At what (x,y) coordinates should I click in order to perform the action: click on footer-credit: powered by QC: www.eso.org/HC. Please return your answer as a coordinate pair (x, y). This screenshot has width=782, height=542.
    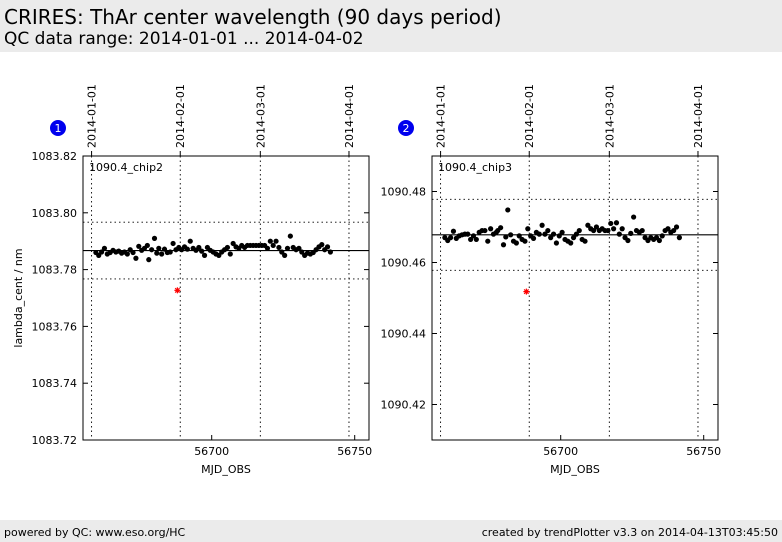
    Looking at the image, I should click on (95, 532).